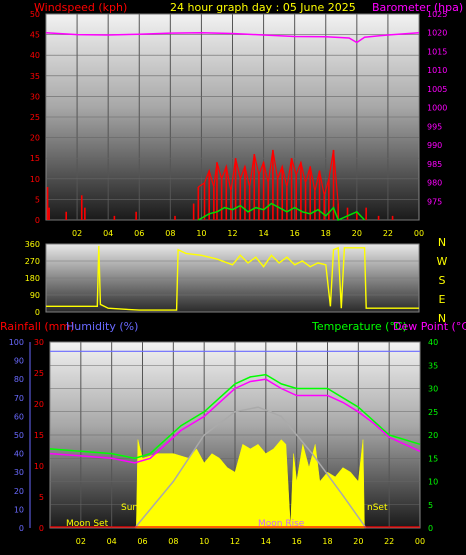 The height and width of the screenshot is (555, 466). What do you see at coordinates (434, 145) in the screenshot?
I see `panel1-right-tick-label: 990` at bounding box center [434, 145].